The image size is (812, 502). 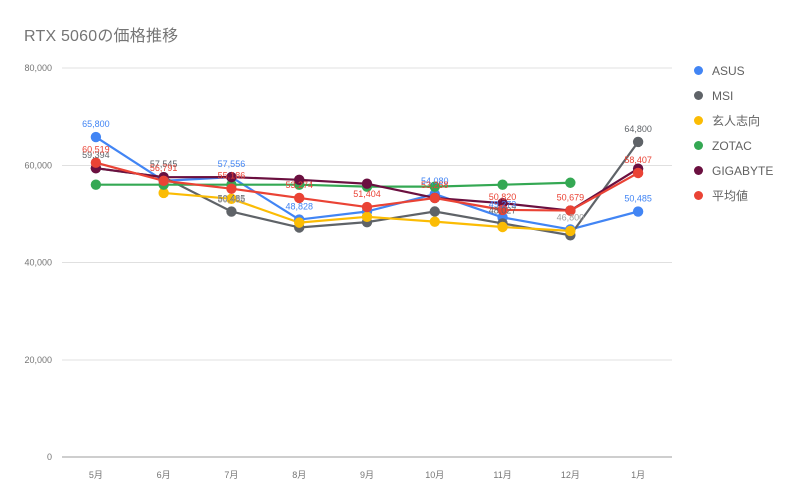 I want to click on x-axis-tick-label: 7月, so click(x=231, y=475).